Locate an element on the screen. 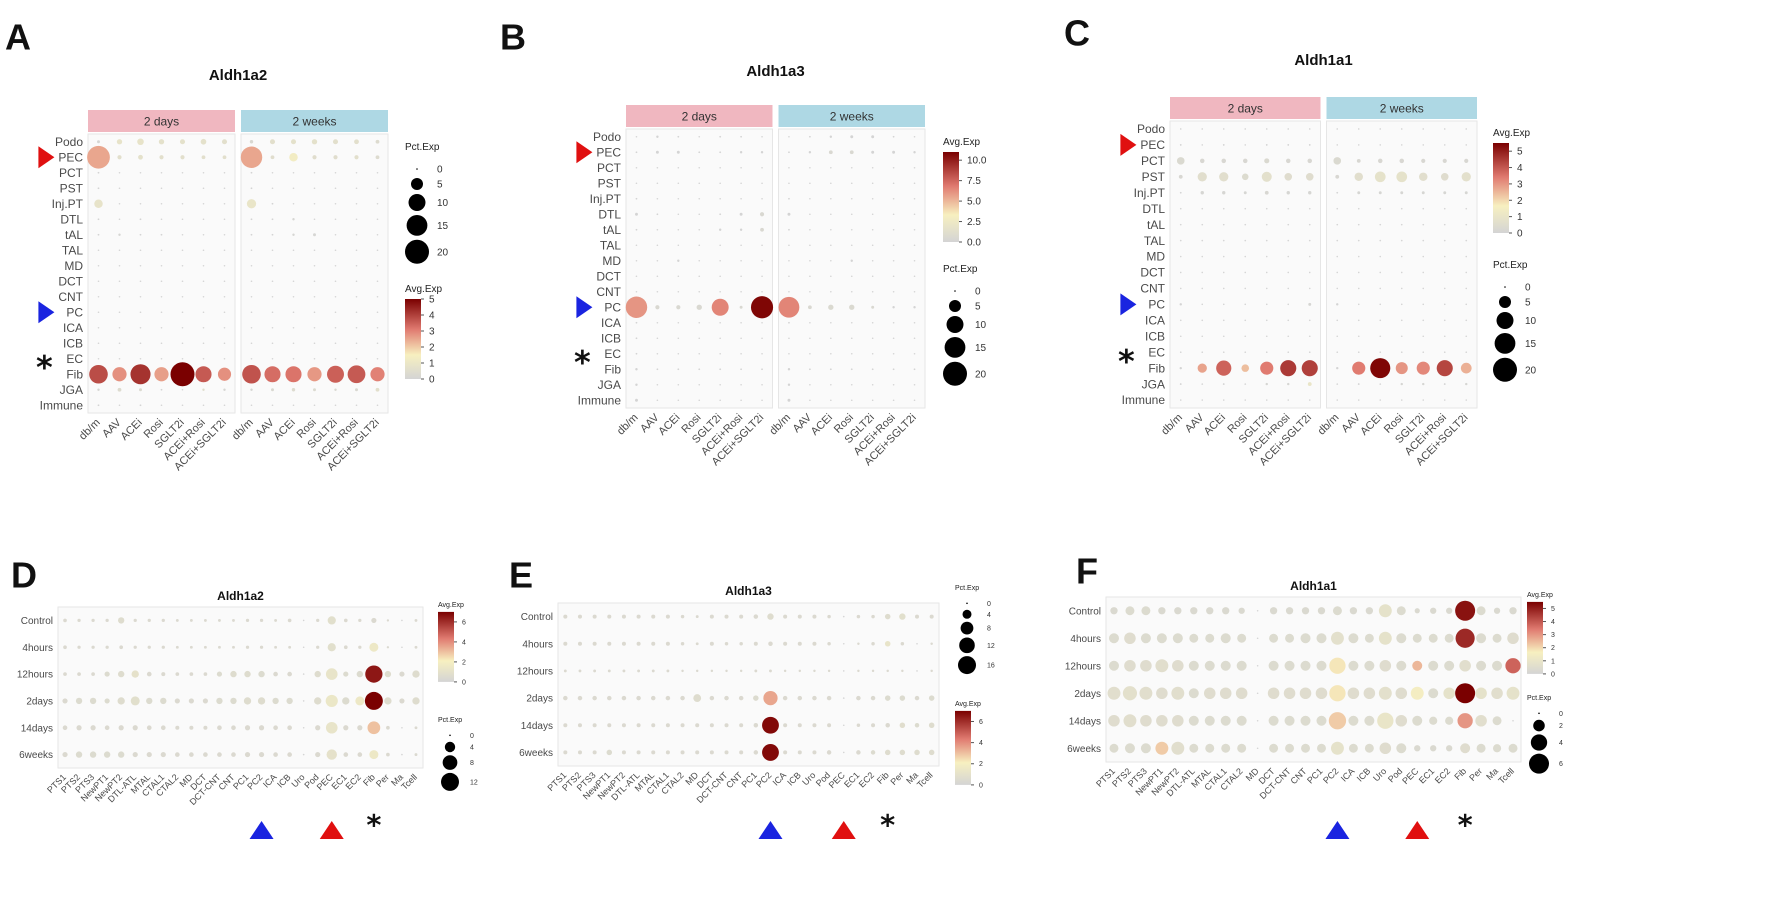 This screenshot has height=922, width=1772. panel-a-dot-podo-acei-rosi-2-weeks is located at coordinates (356, 142).